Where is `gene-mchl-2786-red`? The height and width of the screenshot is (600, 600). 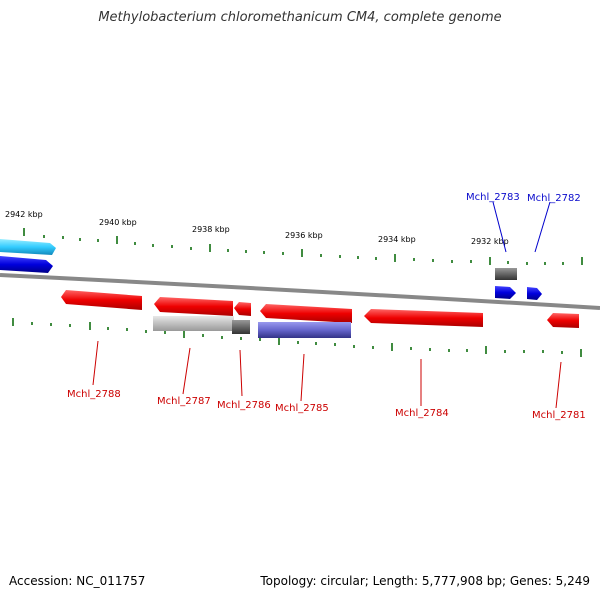 gene-mchl-2786-red is located at coordinates (242, 309).